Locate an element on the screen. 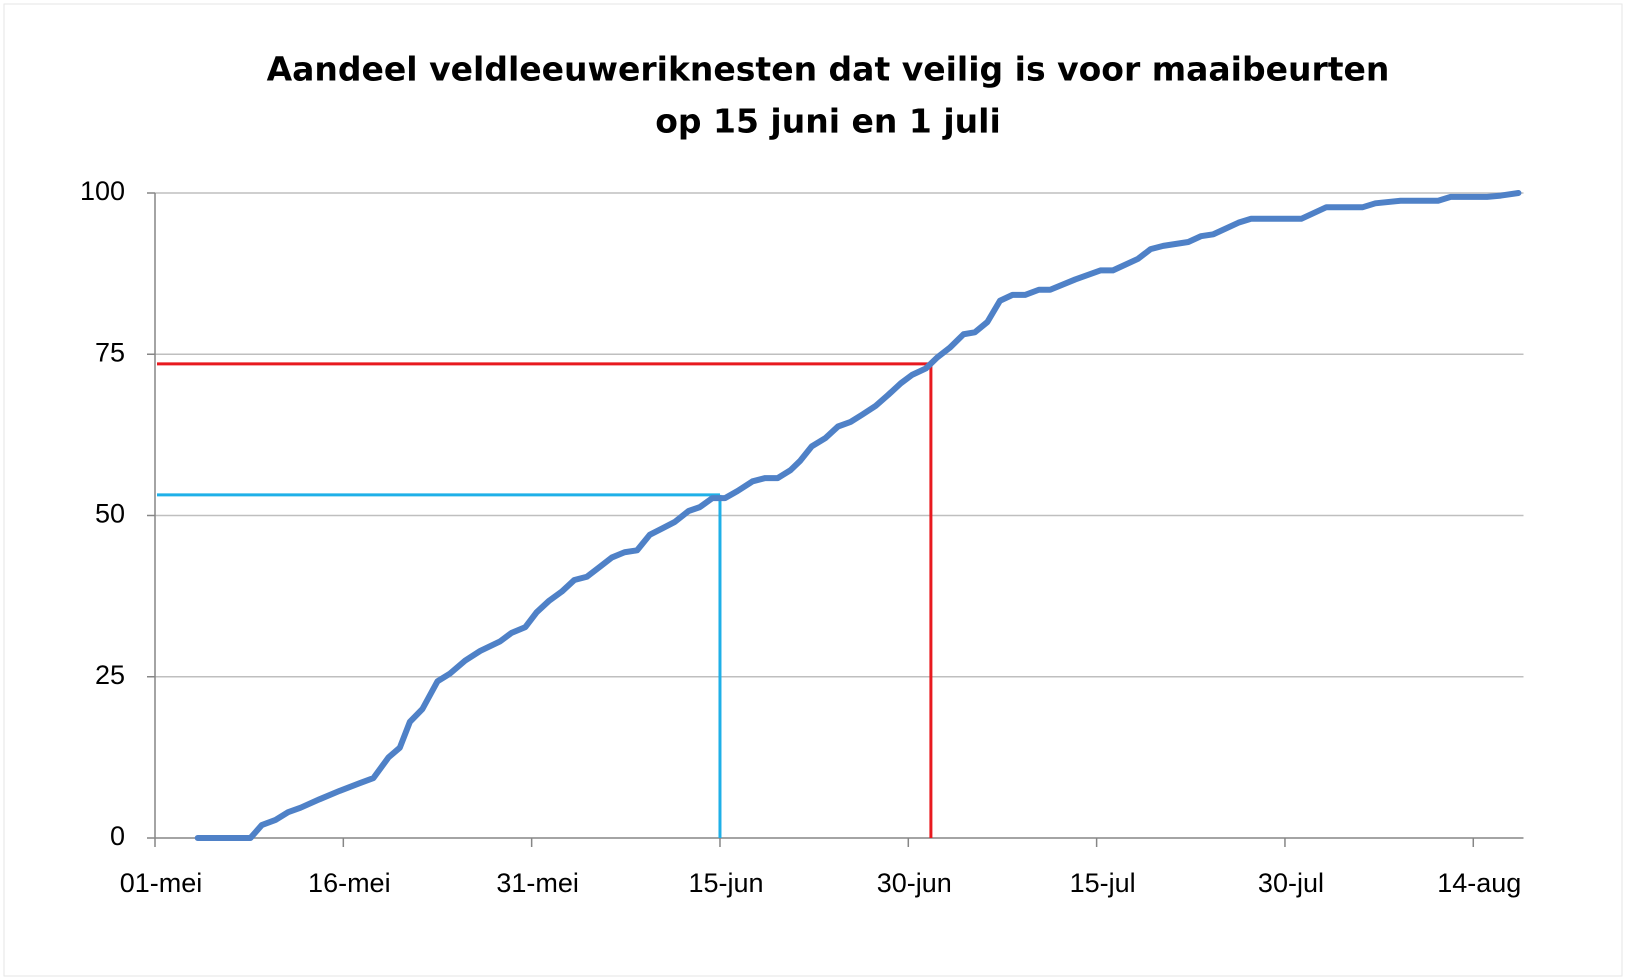 Image resolution: width=1626 pixels, height=980 pixels. x-tick-label: 14-aug is located at coordinates (1479, 883).